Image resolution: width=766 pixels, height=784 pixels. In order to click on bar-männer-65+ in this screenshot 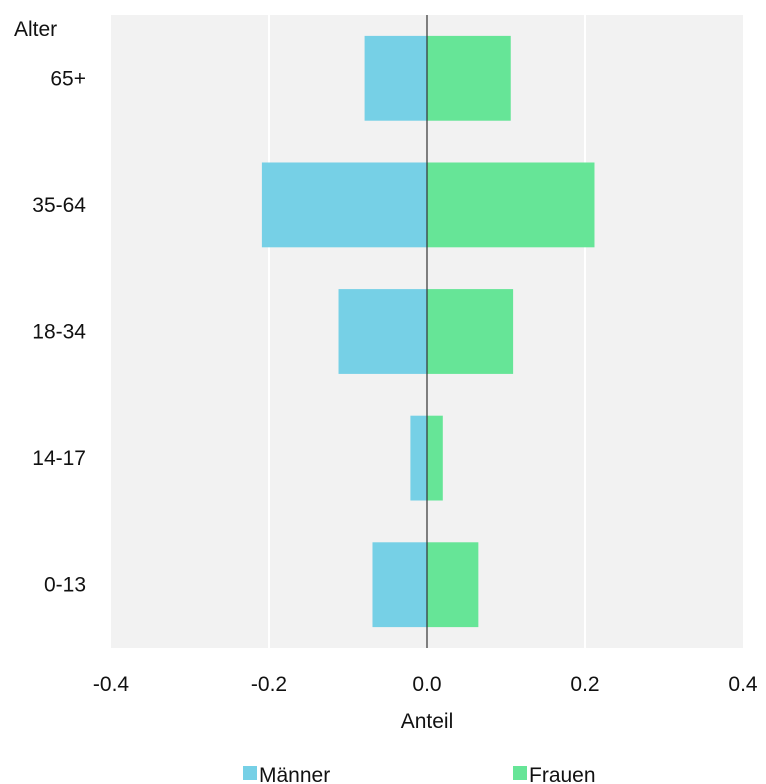, I will do `click(395, 78)`.